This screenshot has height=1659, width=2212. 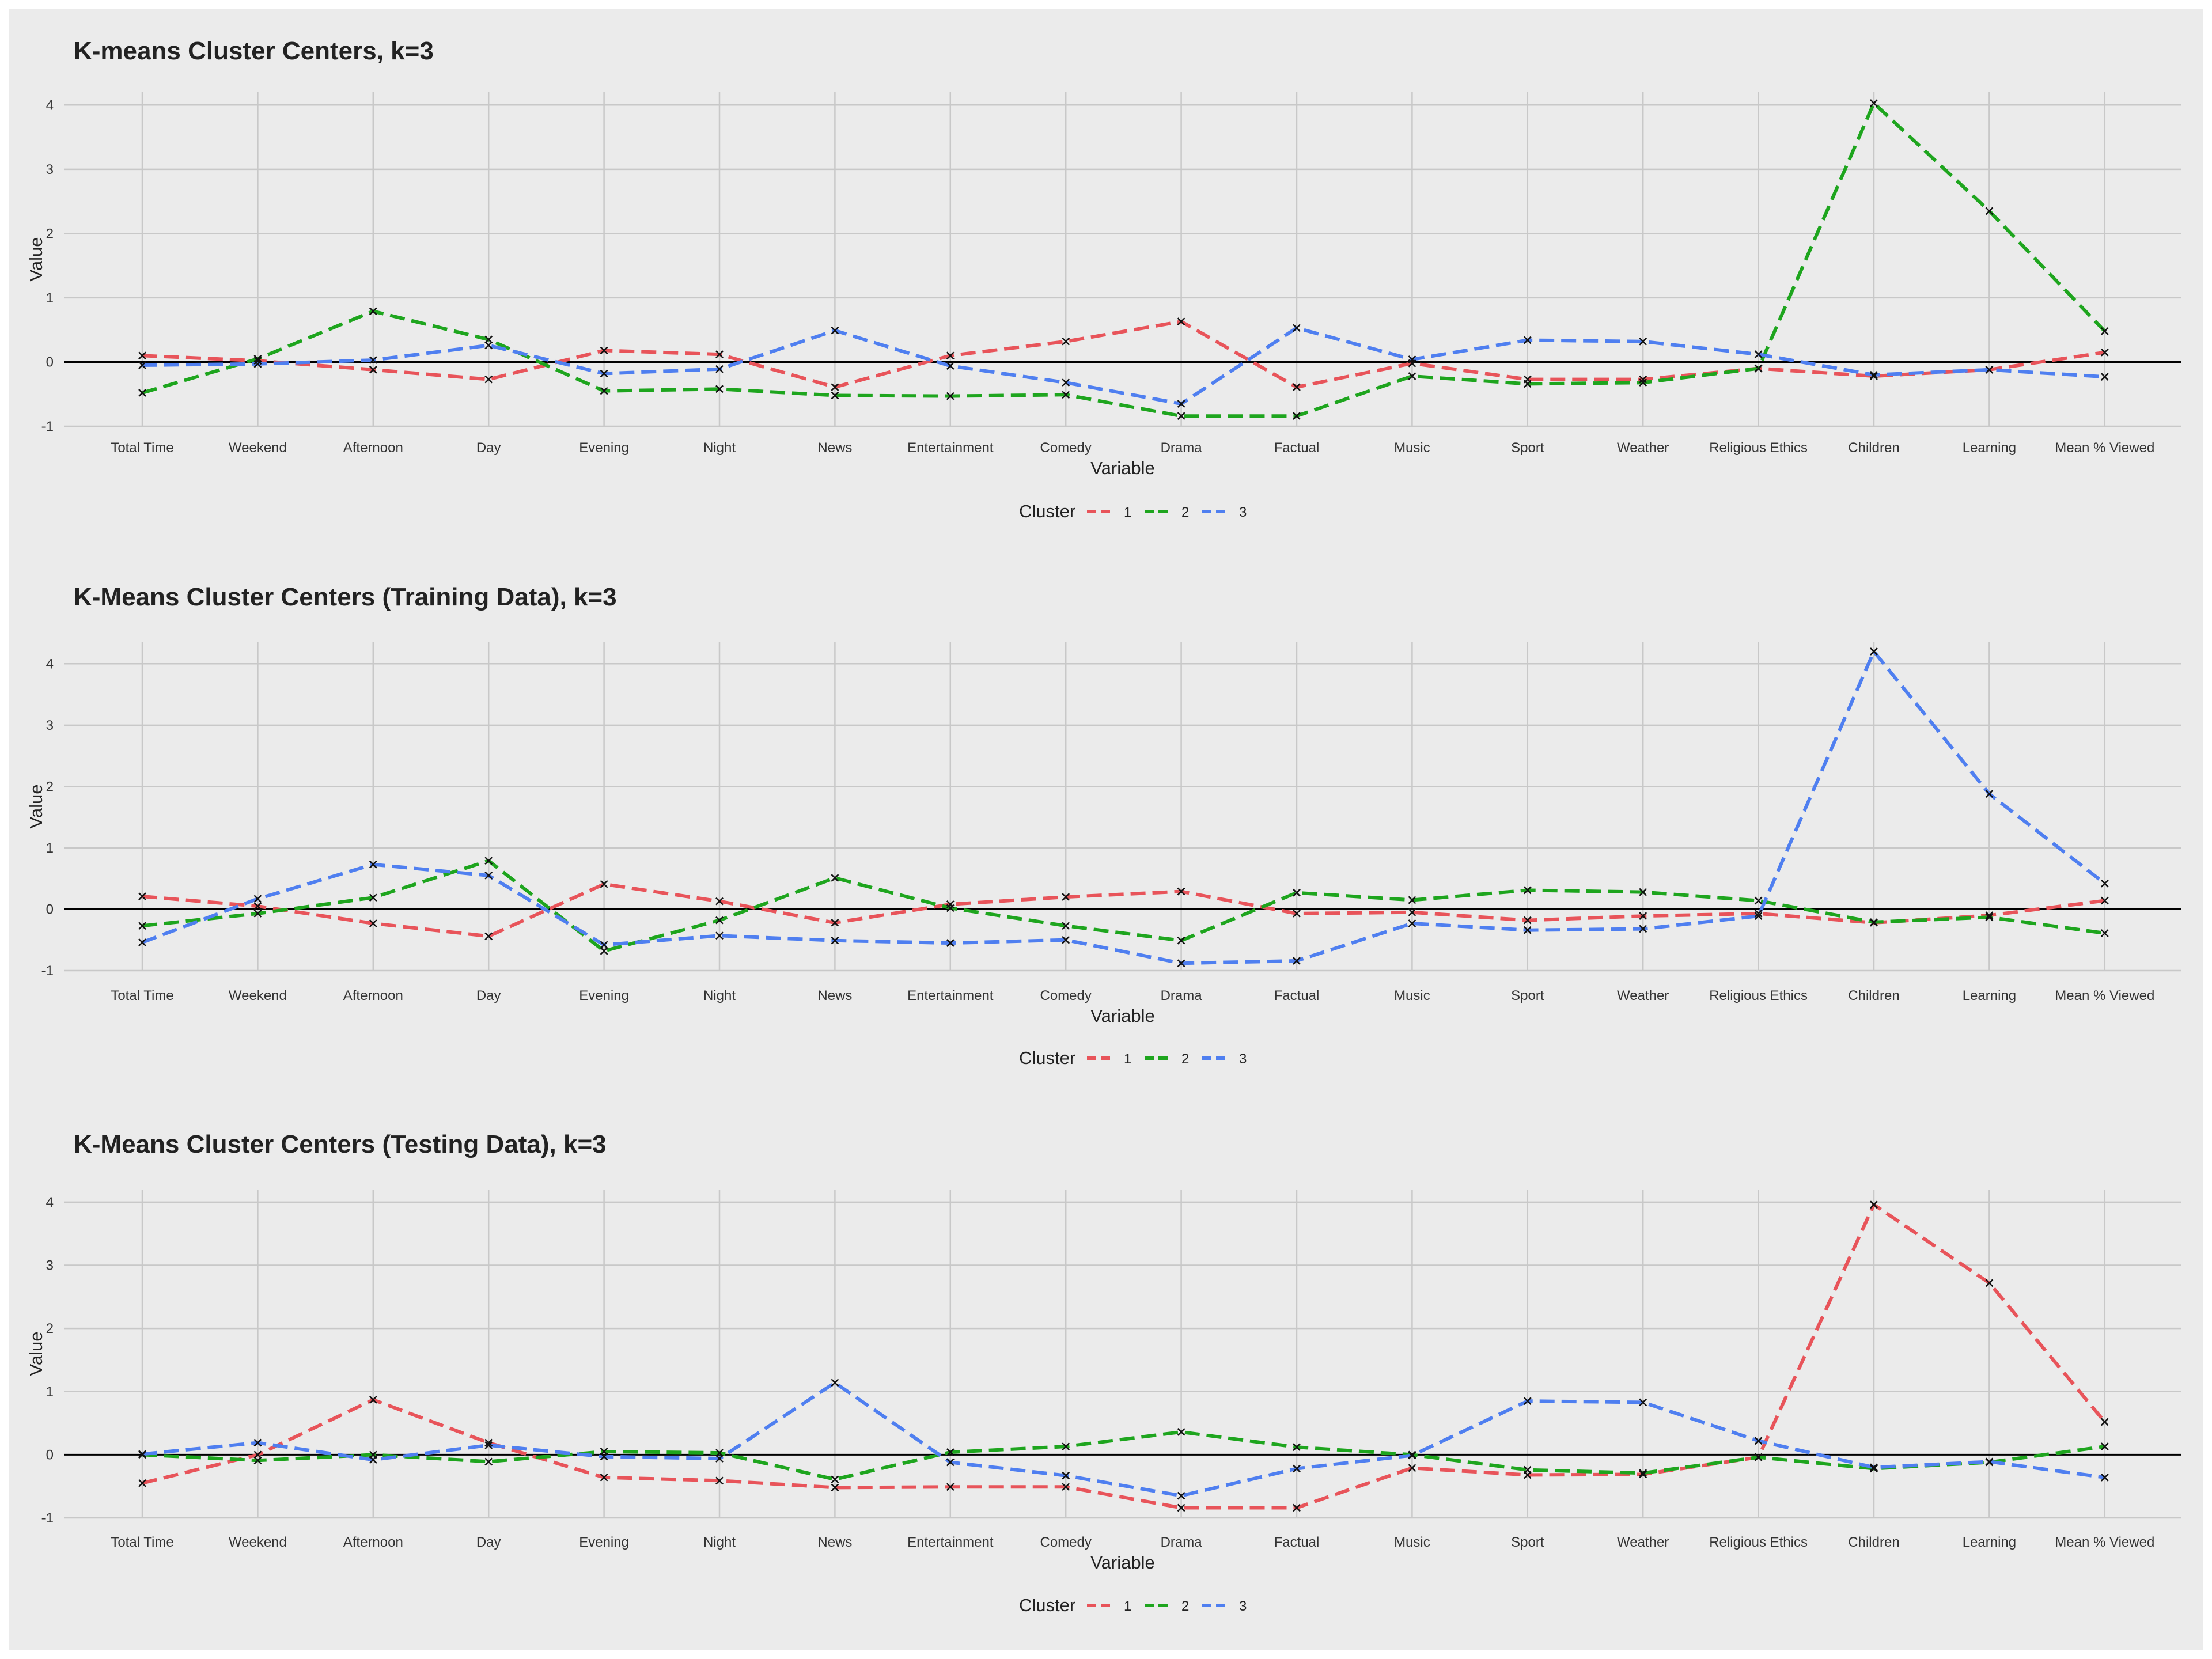 What do you see at coordinates (1243, 512) in the screenshot?
I see `legend-label-3: 3` at bounding box center [1243, 512].